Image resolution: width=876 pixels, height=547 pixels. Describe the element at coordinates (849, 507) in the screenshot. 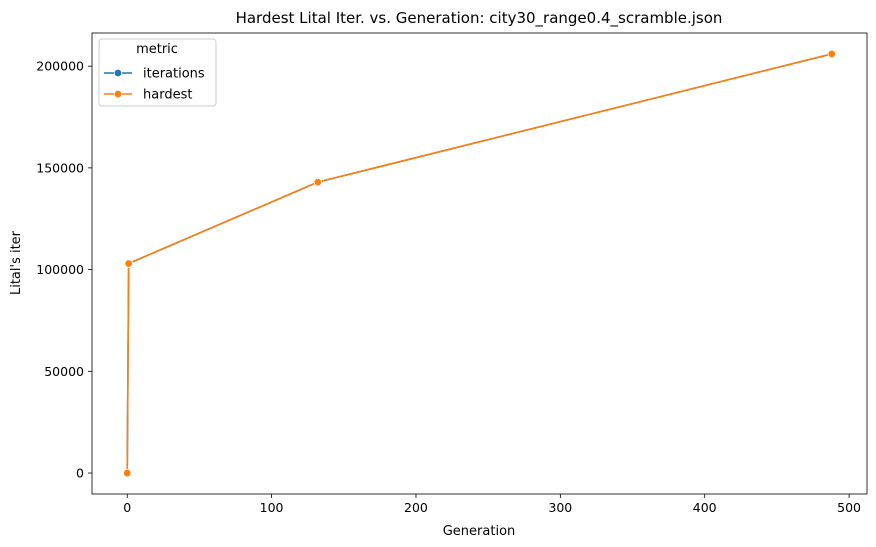

I see `x-tick-label: 500` at that location.